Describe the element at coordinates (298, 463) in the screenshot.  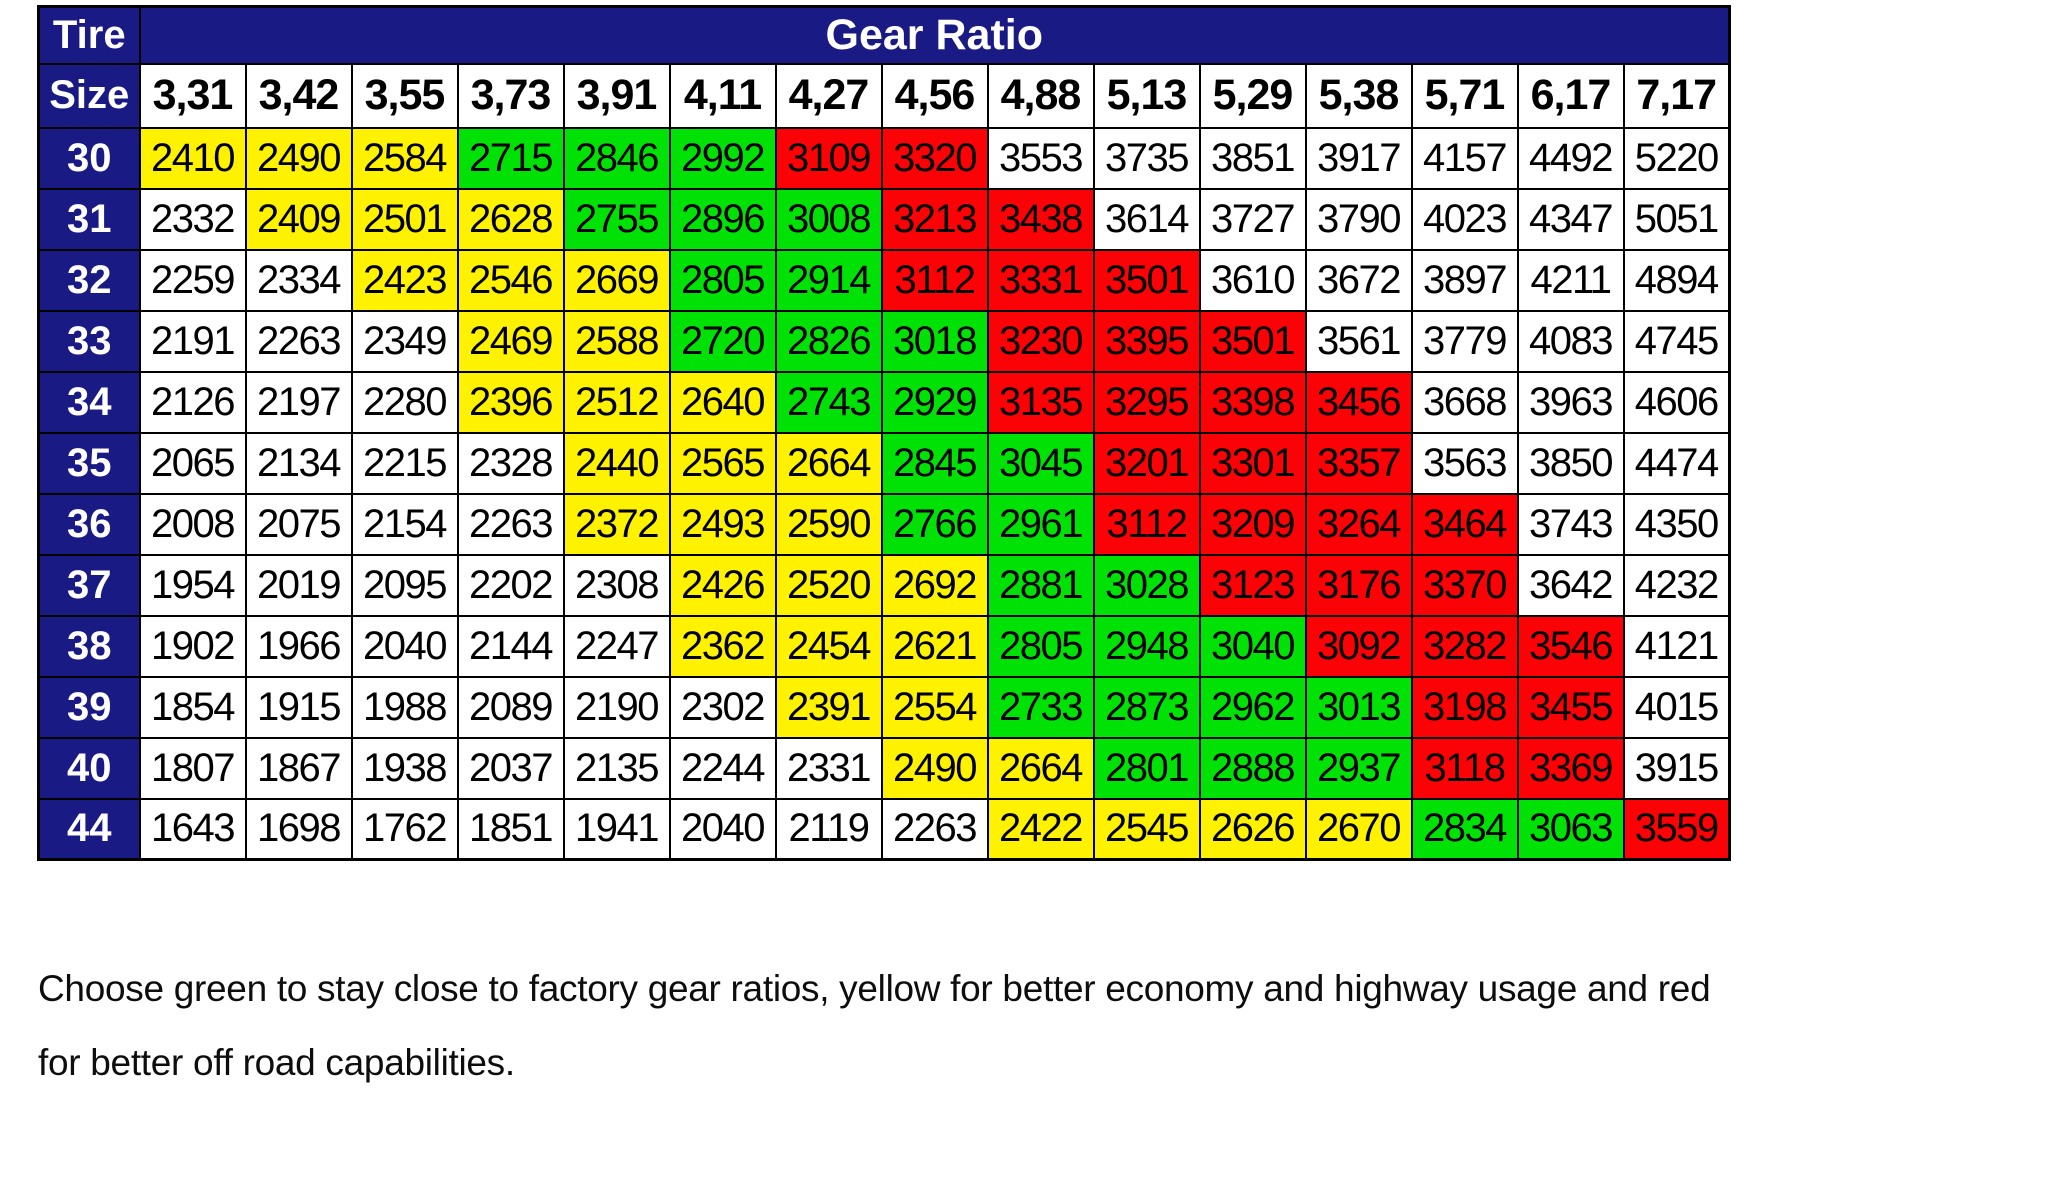
I see `rpm-cell-35-3,42: 2134` at that location.